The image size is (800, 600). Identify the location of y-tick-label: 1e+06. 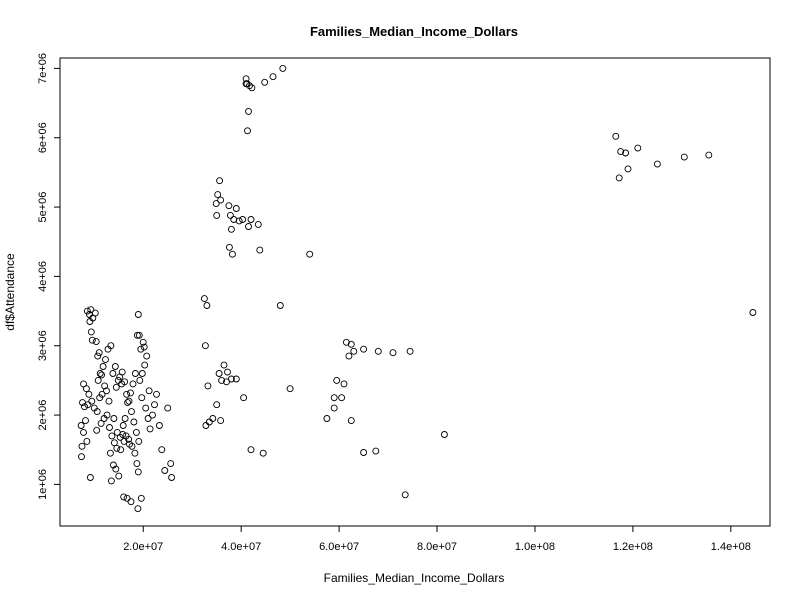
(43, 484).